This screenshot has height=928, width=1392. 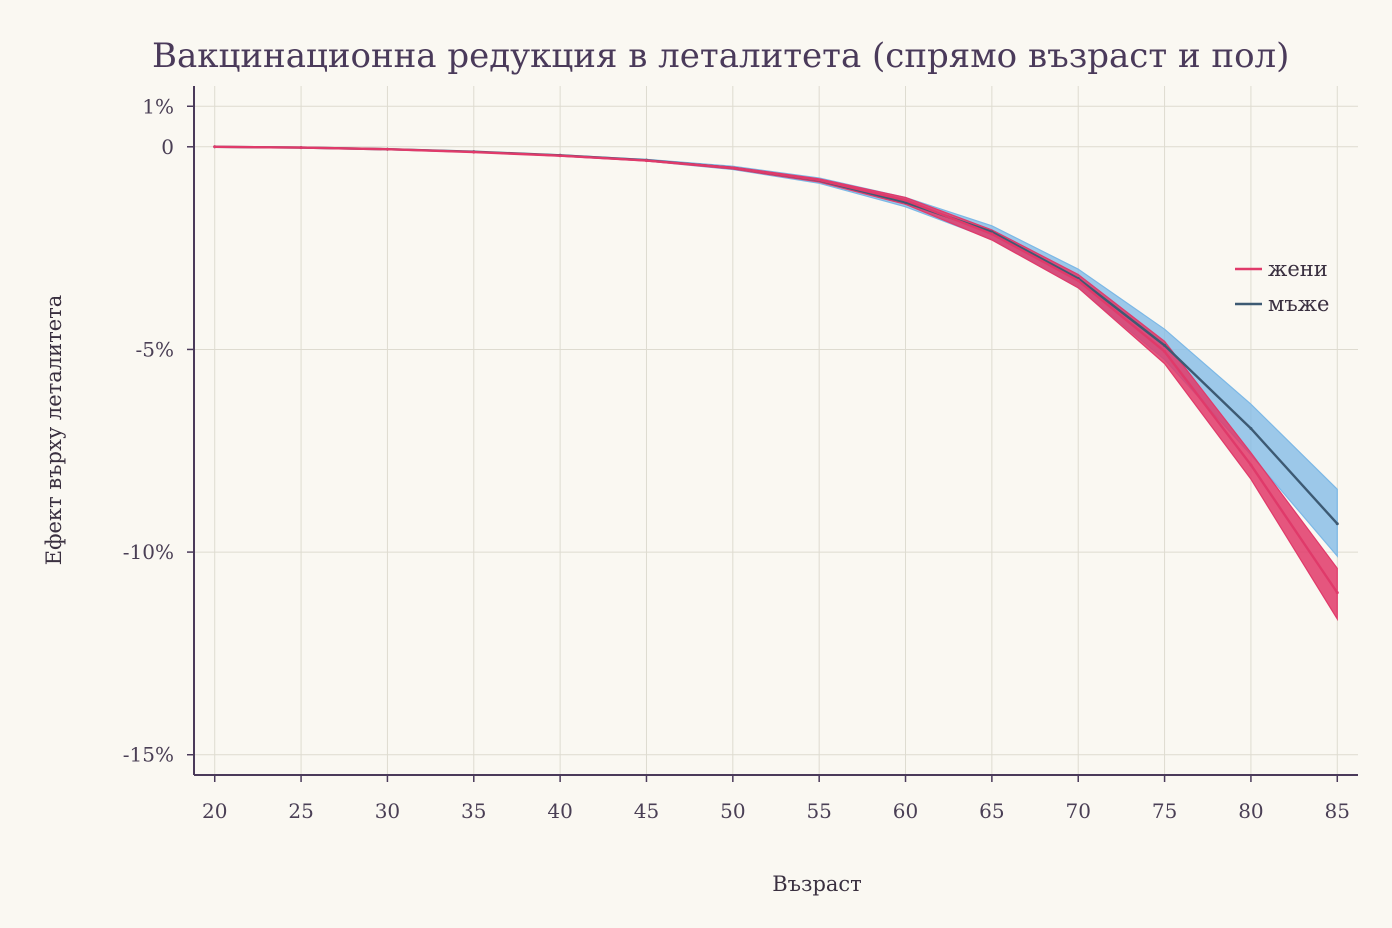 What do you see at coordinates (732, 811) in the screenshot?
I see `x-tick-label: 50` at bounding box center [732, 811].